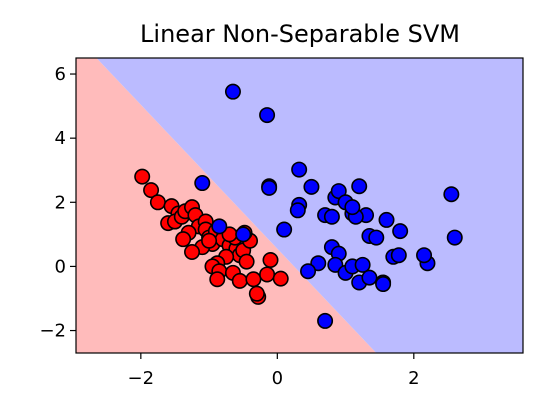 The width and height of the screenshot is (542, 418). Describe the element at coordinates (300, 34) in the screenshot. I see `chart-title: Linear Non-Separable SVM` at that location.